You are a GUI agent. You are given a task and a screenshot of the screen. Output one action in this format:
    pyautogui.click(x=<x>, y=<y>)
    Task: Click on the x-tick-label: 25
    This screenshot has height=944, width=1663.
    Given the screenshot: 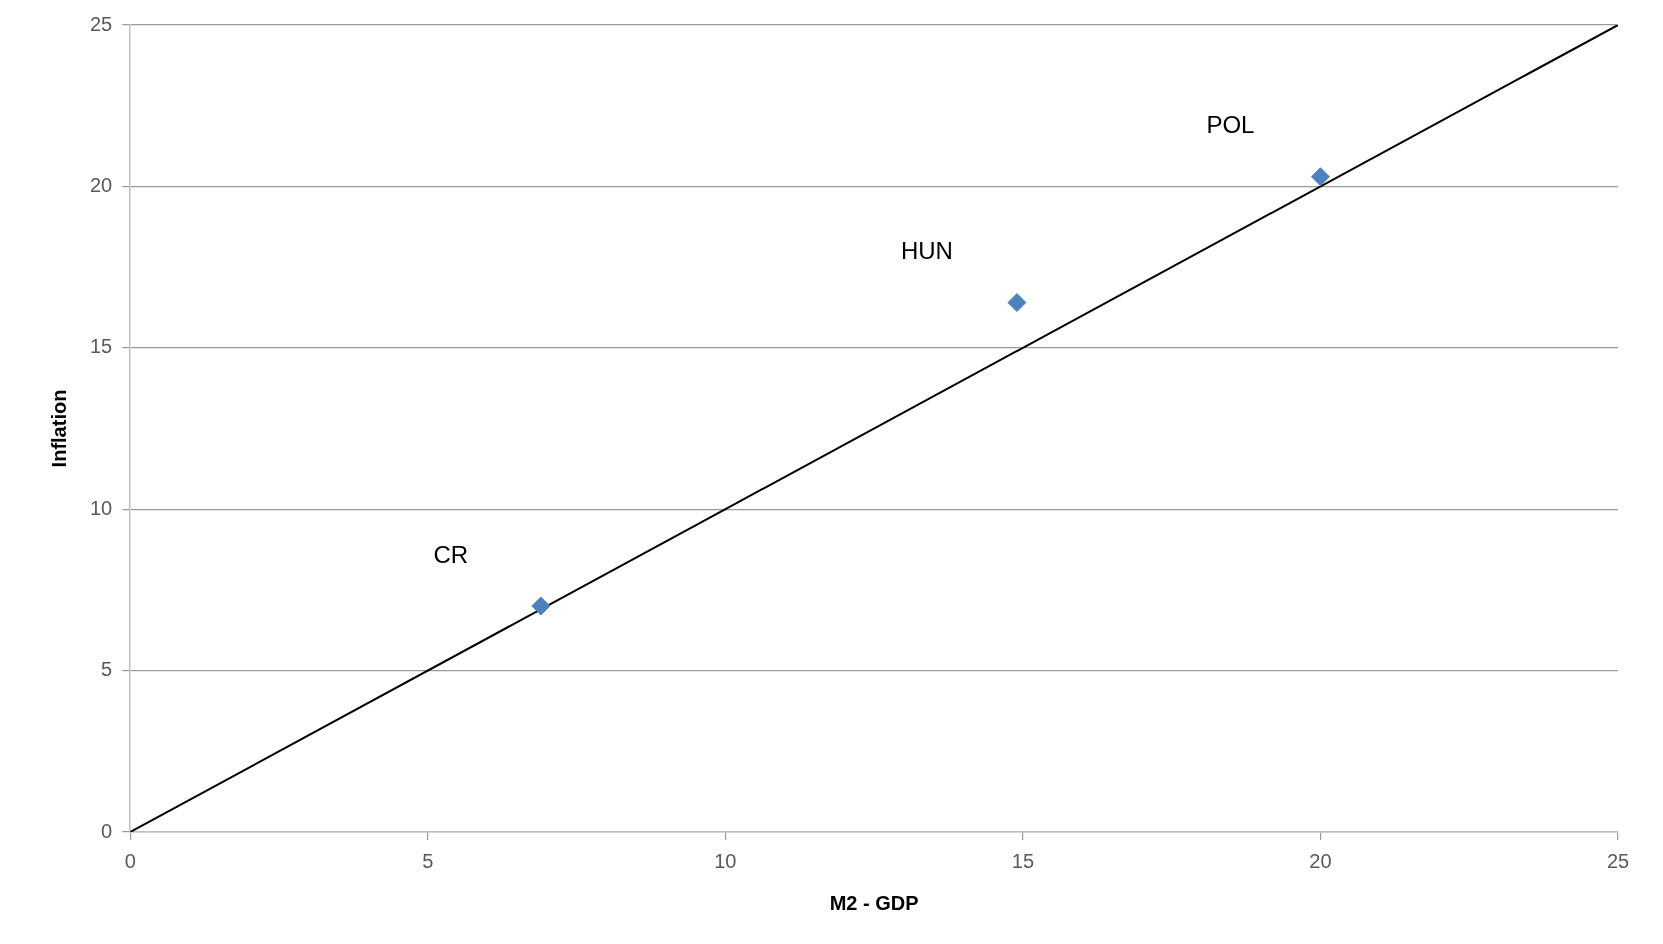 What is the action you would take?
    pyautogui.click(x=1618, y=860)
    